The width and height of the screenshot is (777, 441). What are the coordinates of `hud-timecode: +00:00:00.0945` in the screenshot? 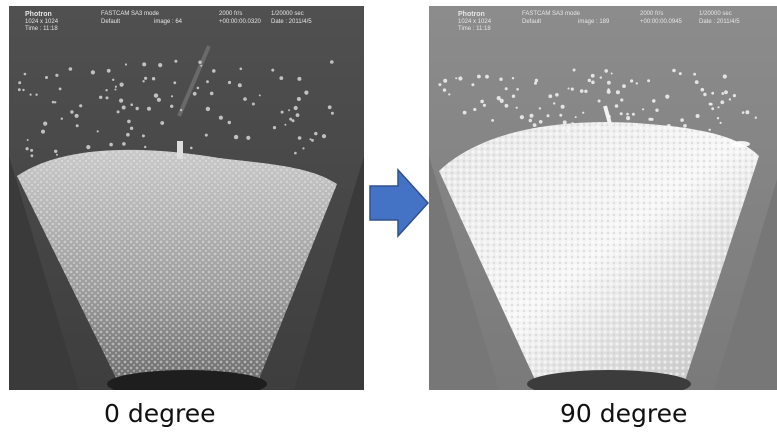 It's located at (661, 22).